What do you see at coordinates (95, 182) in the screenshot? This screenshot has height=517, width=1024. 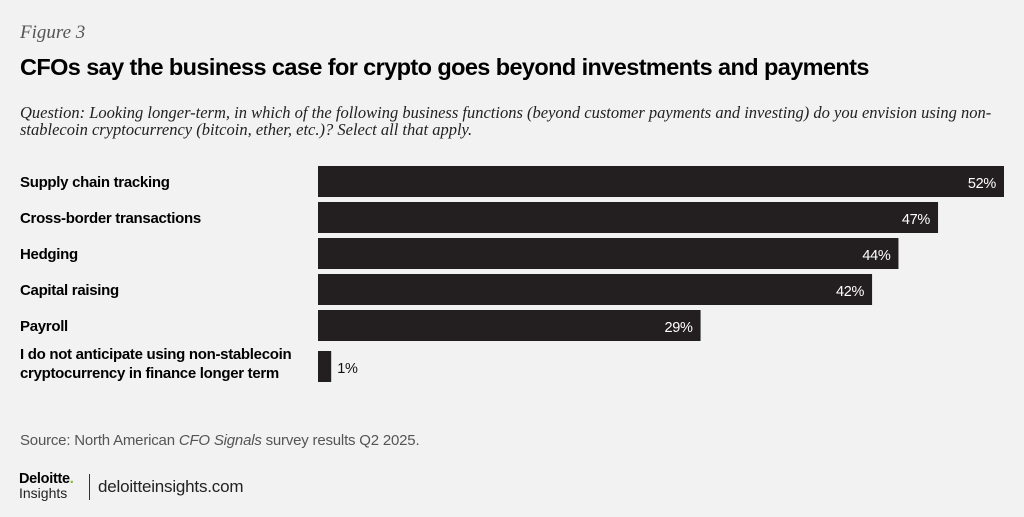 I see `category-label: Supply chain tracking` at bounding box center [95, 182].